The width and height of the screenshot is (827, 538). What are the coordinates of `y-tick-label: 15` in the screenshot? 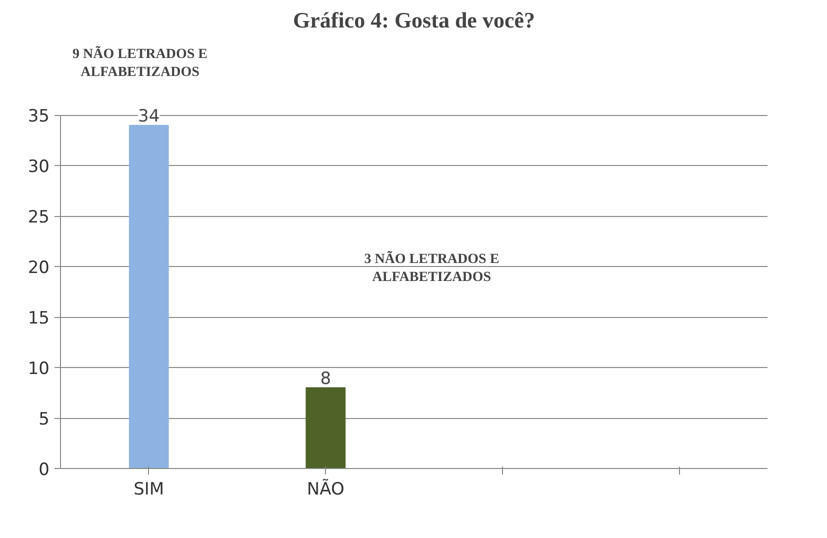 It's located at (39, 318).